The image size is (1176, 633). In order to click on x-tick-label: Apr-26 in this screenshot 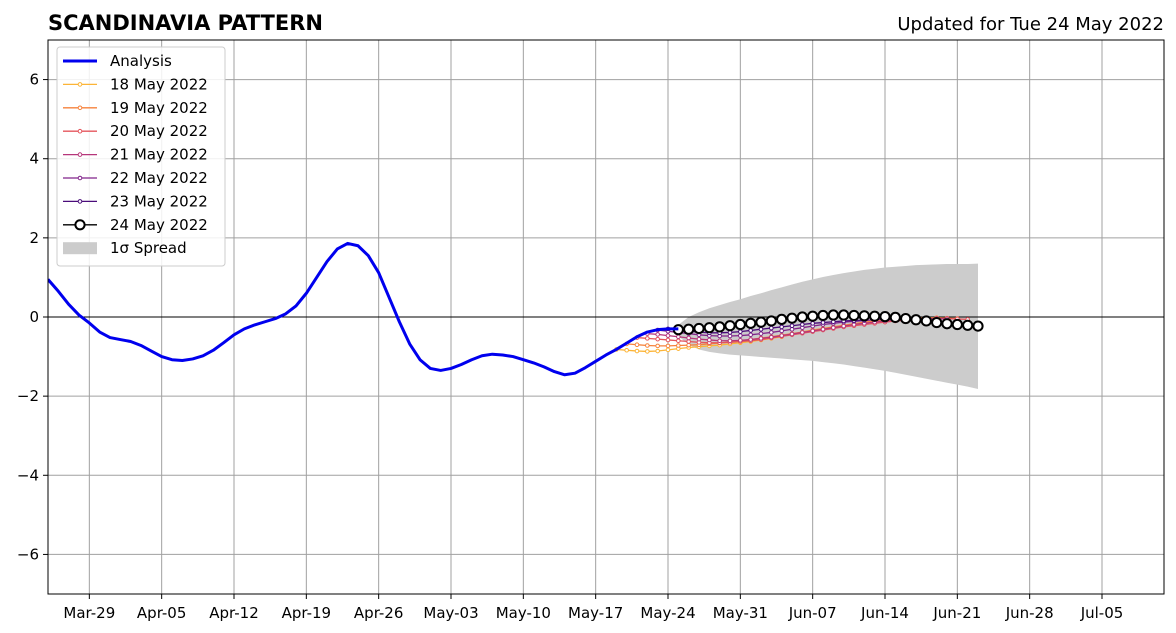, I will do `click(379, 613)`.